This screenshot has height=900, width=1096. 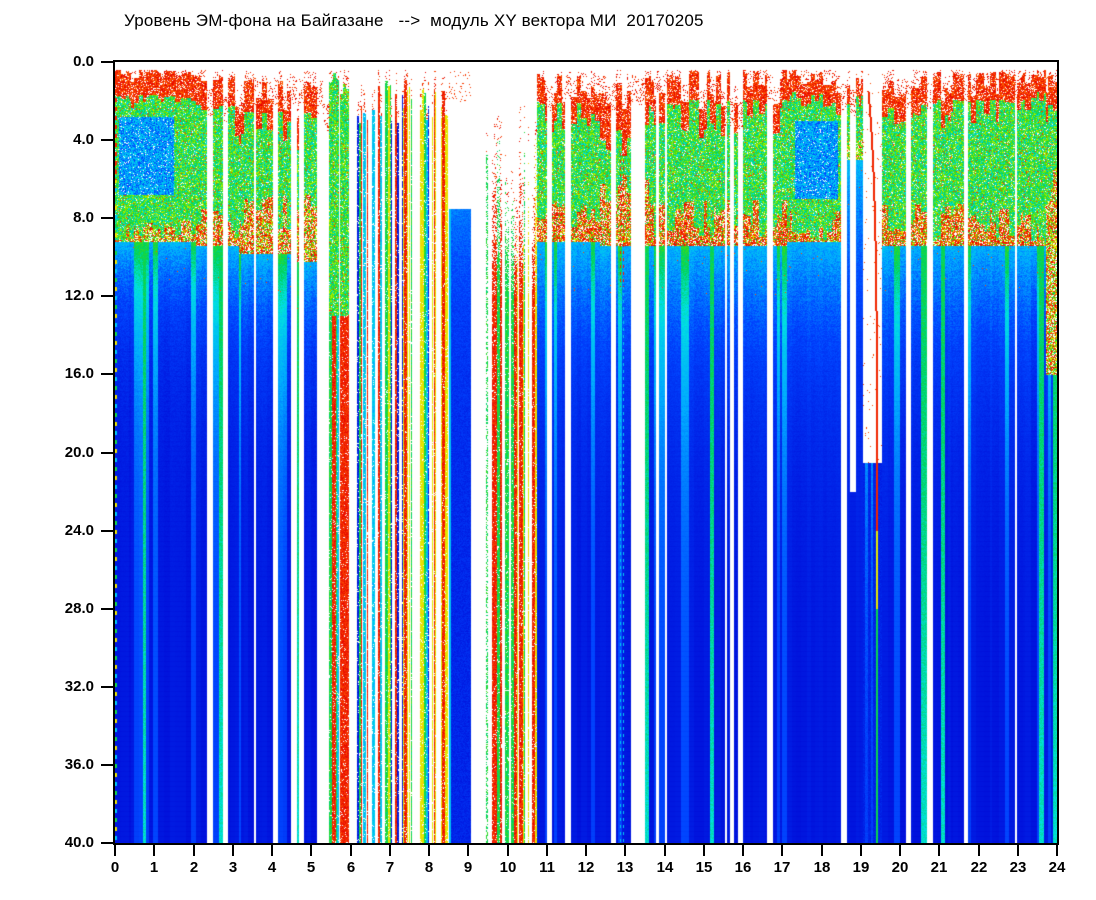 I want to click on x-tick-label: 0, so click(x=115, y=867).